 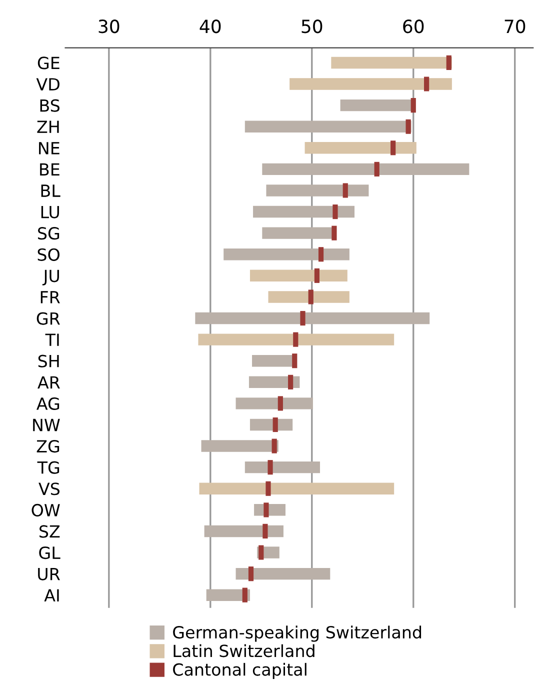 What do you see at coordinates (297, 634) in the screenshot?
I see `legend-label: German-speaking Switzerland` at bounding box center [297, 634].